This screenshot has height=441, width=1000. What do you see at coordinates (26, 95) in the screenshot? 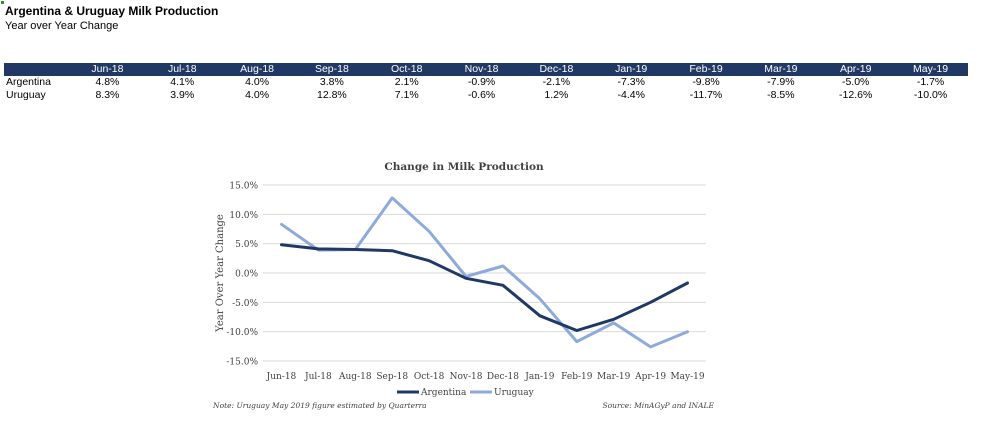
I see `row-label: Uruguay` at bounding box center [26, 95].